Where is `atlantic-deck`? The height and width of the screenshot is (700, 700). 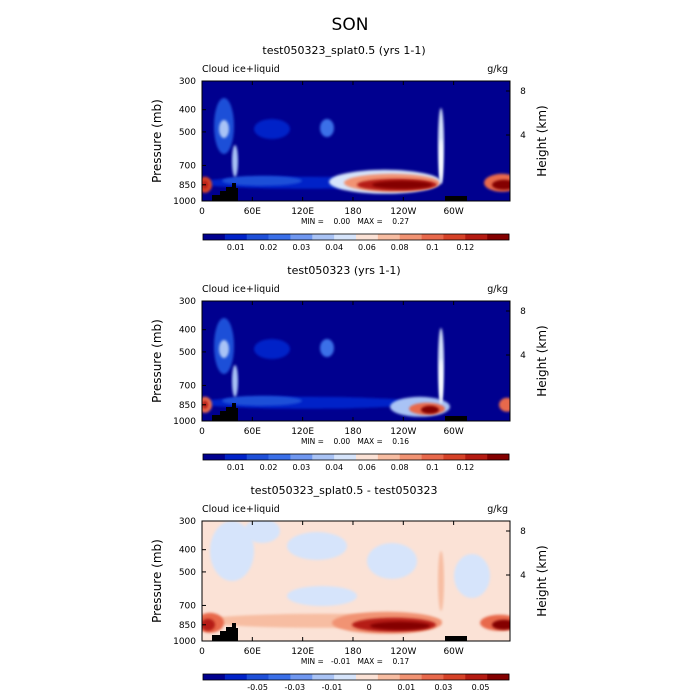 atlantic-deck is located at coordinates (504, 404).